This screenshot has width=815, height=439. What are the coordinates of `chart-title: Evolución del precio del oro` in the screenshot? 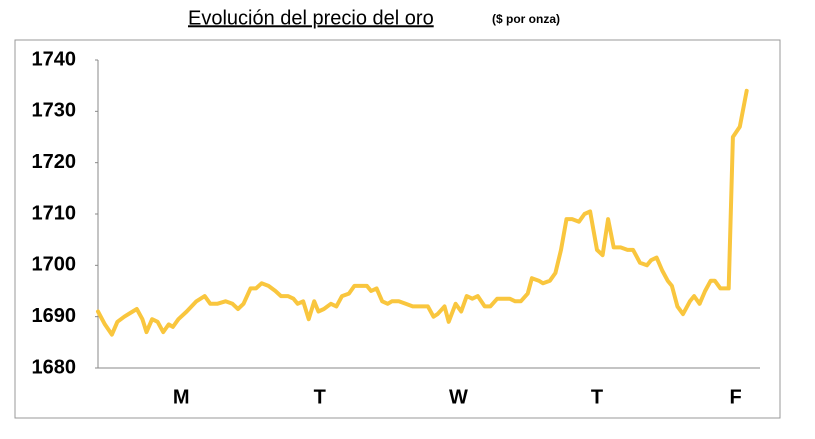 It's located at (311, 18).